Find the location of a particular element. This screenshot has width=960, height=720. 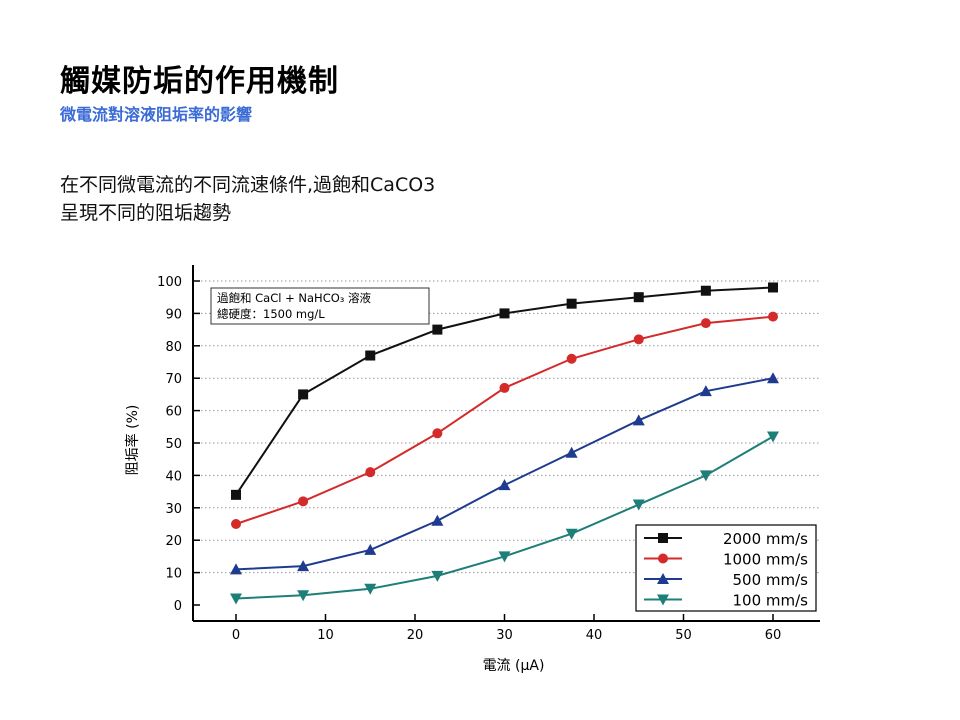

x-axis-title: 電流 (μA) is located at coordinates (514, 666).